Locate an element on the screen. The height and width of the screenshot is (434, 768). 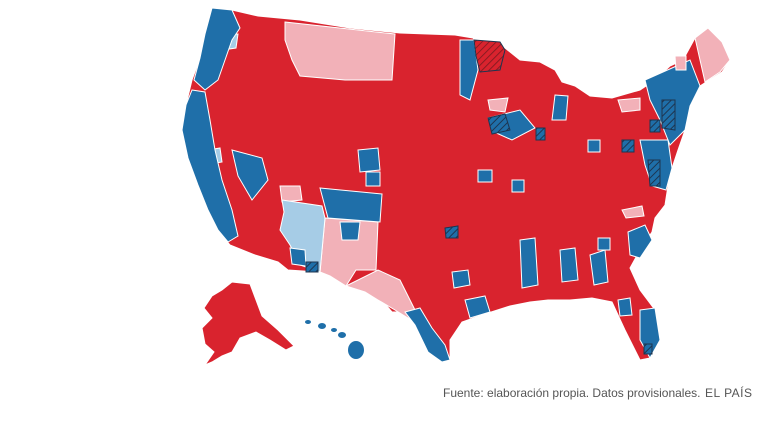
pennsylvania-light is located at coordinates (629, 105).